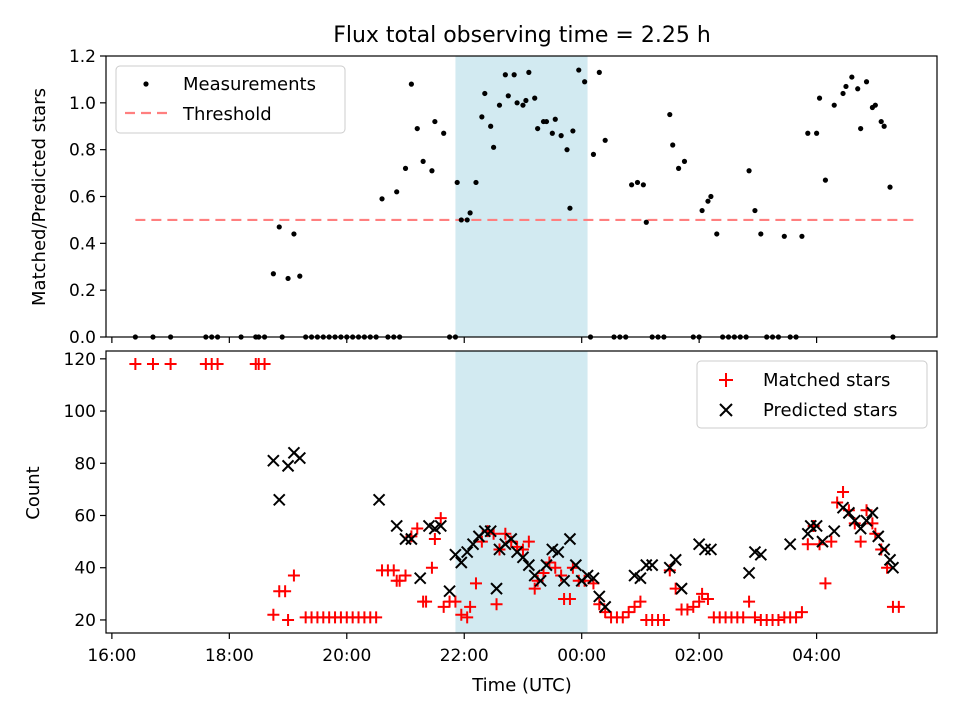  What do you see at coordinates (346, 656) in the screenshot?
I see `bottom-xtick-label: 20:00` at bounding box center [346, 656].